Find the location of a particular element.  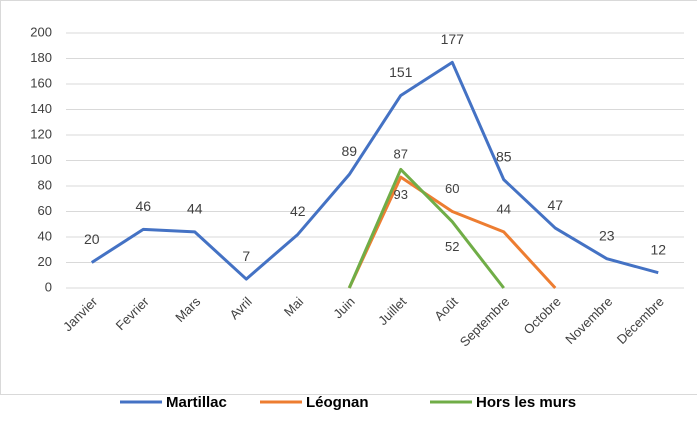

legend-label: Martillac is located at coordinates (196, 402).